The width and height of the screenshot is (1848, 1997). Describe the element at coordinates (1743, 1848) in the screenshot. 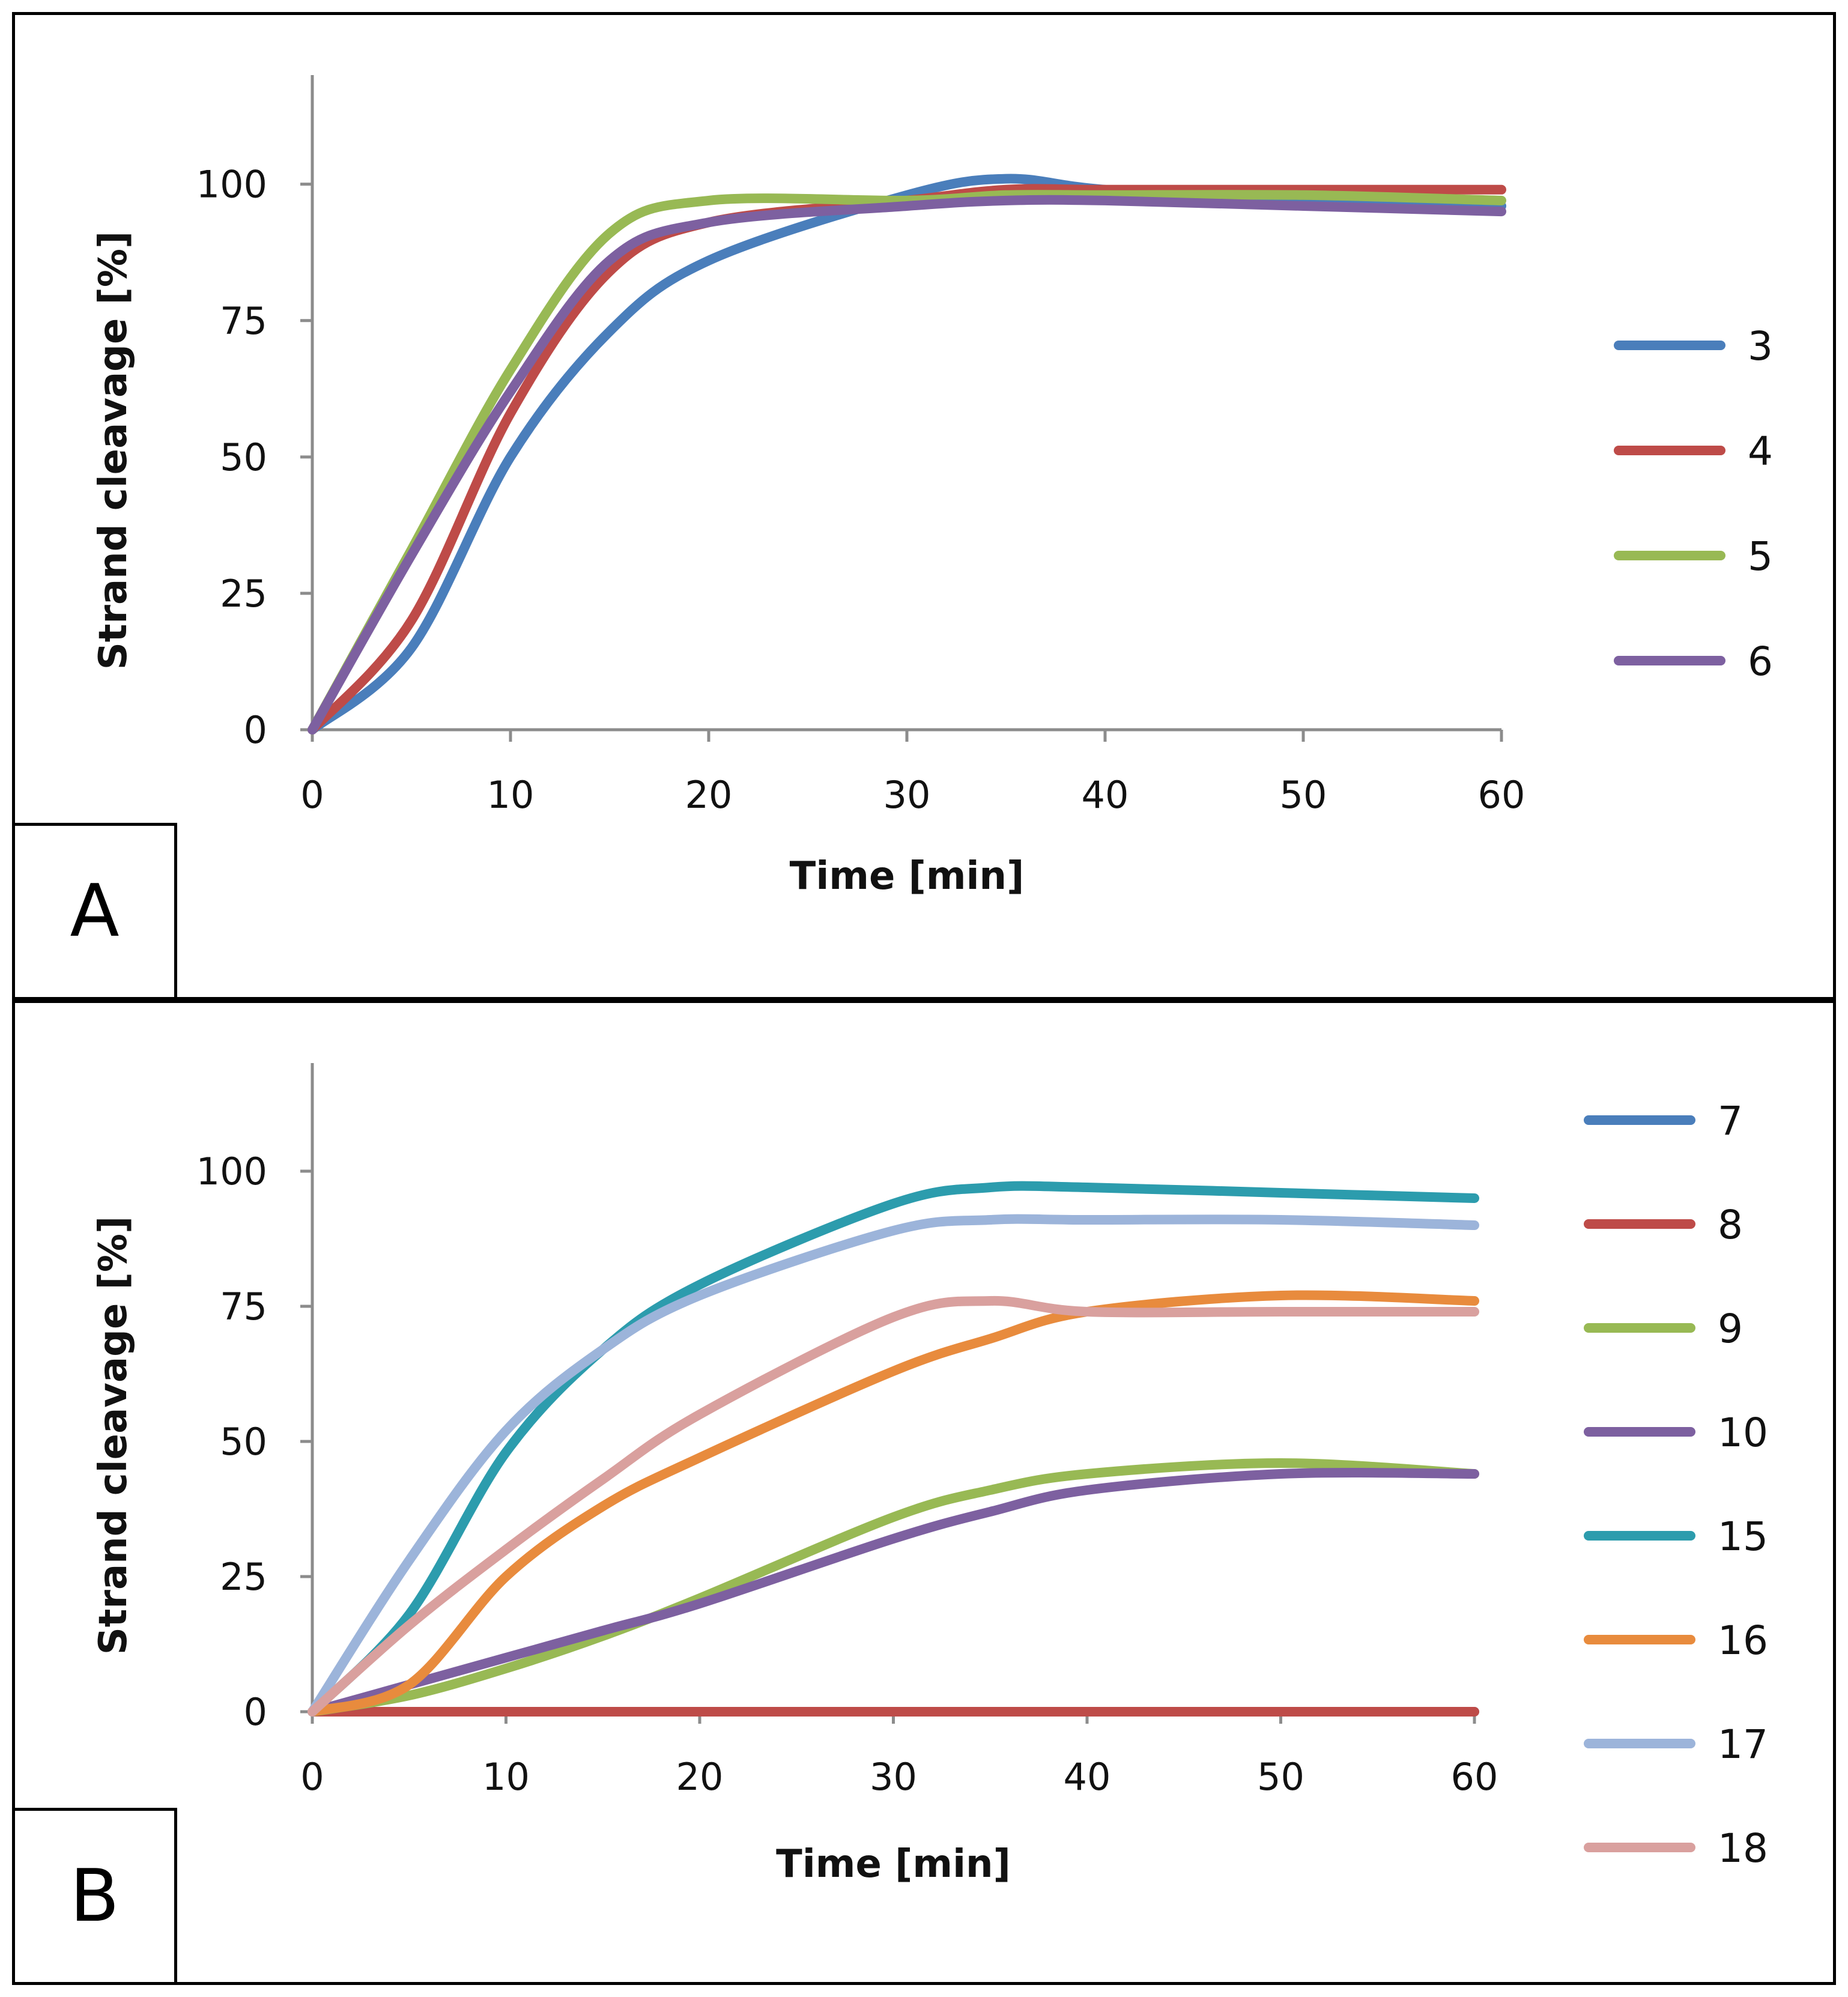

I see `legend-label-18: 18` at that location.